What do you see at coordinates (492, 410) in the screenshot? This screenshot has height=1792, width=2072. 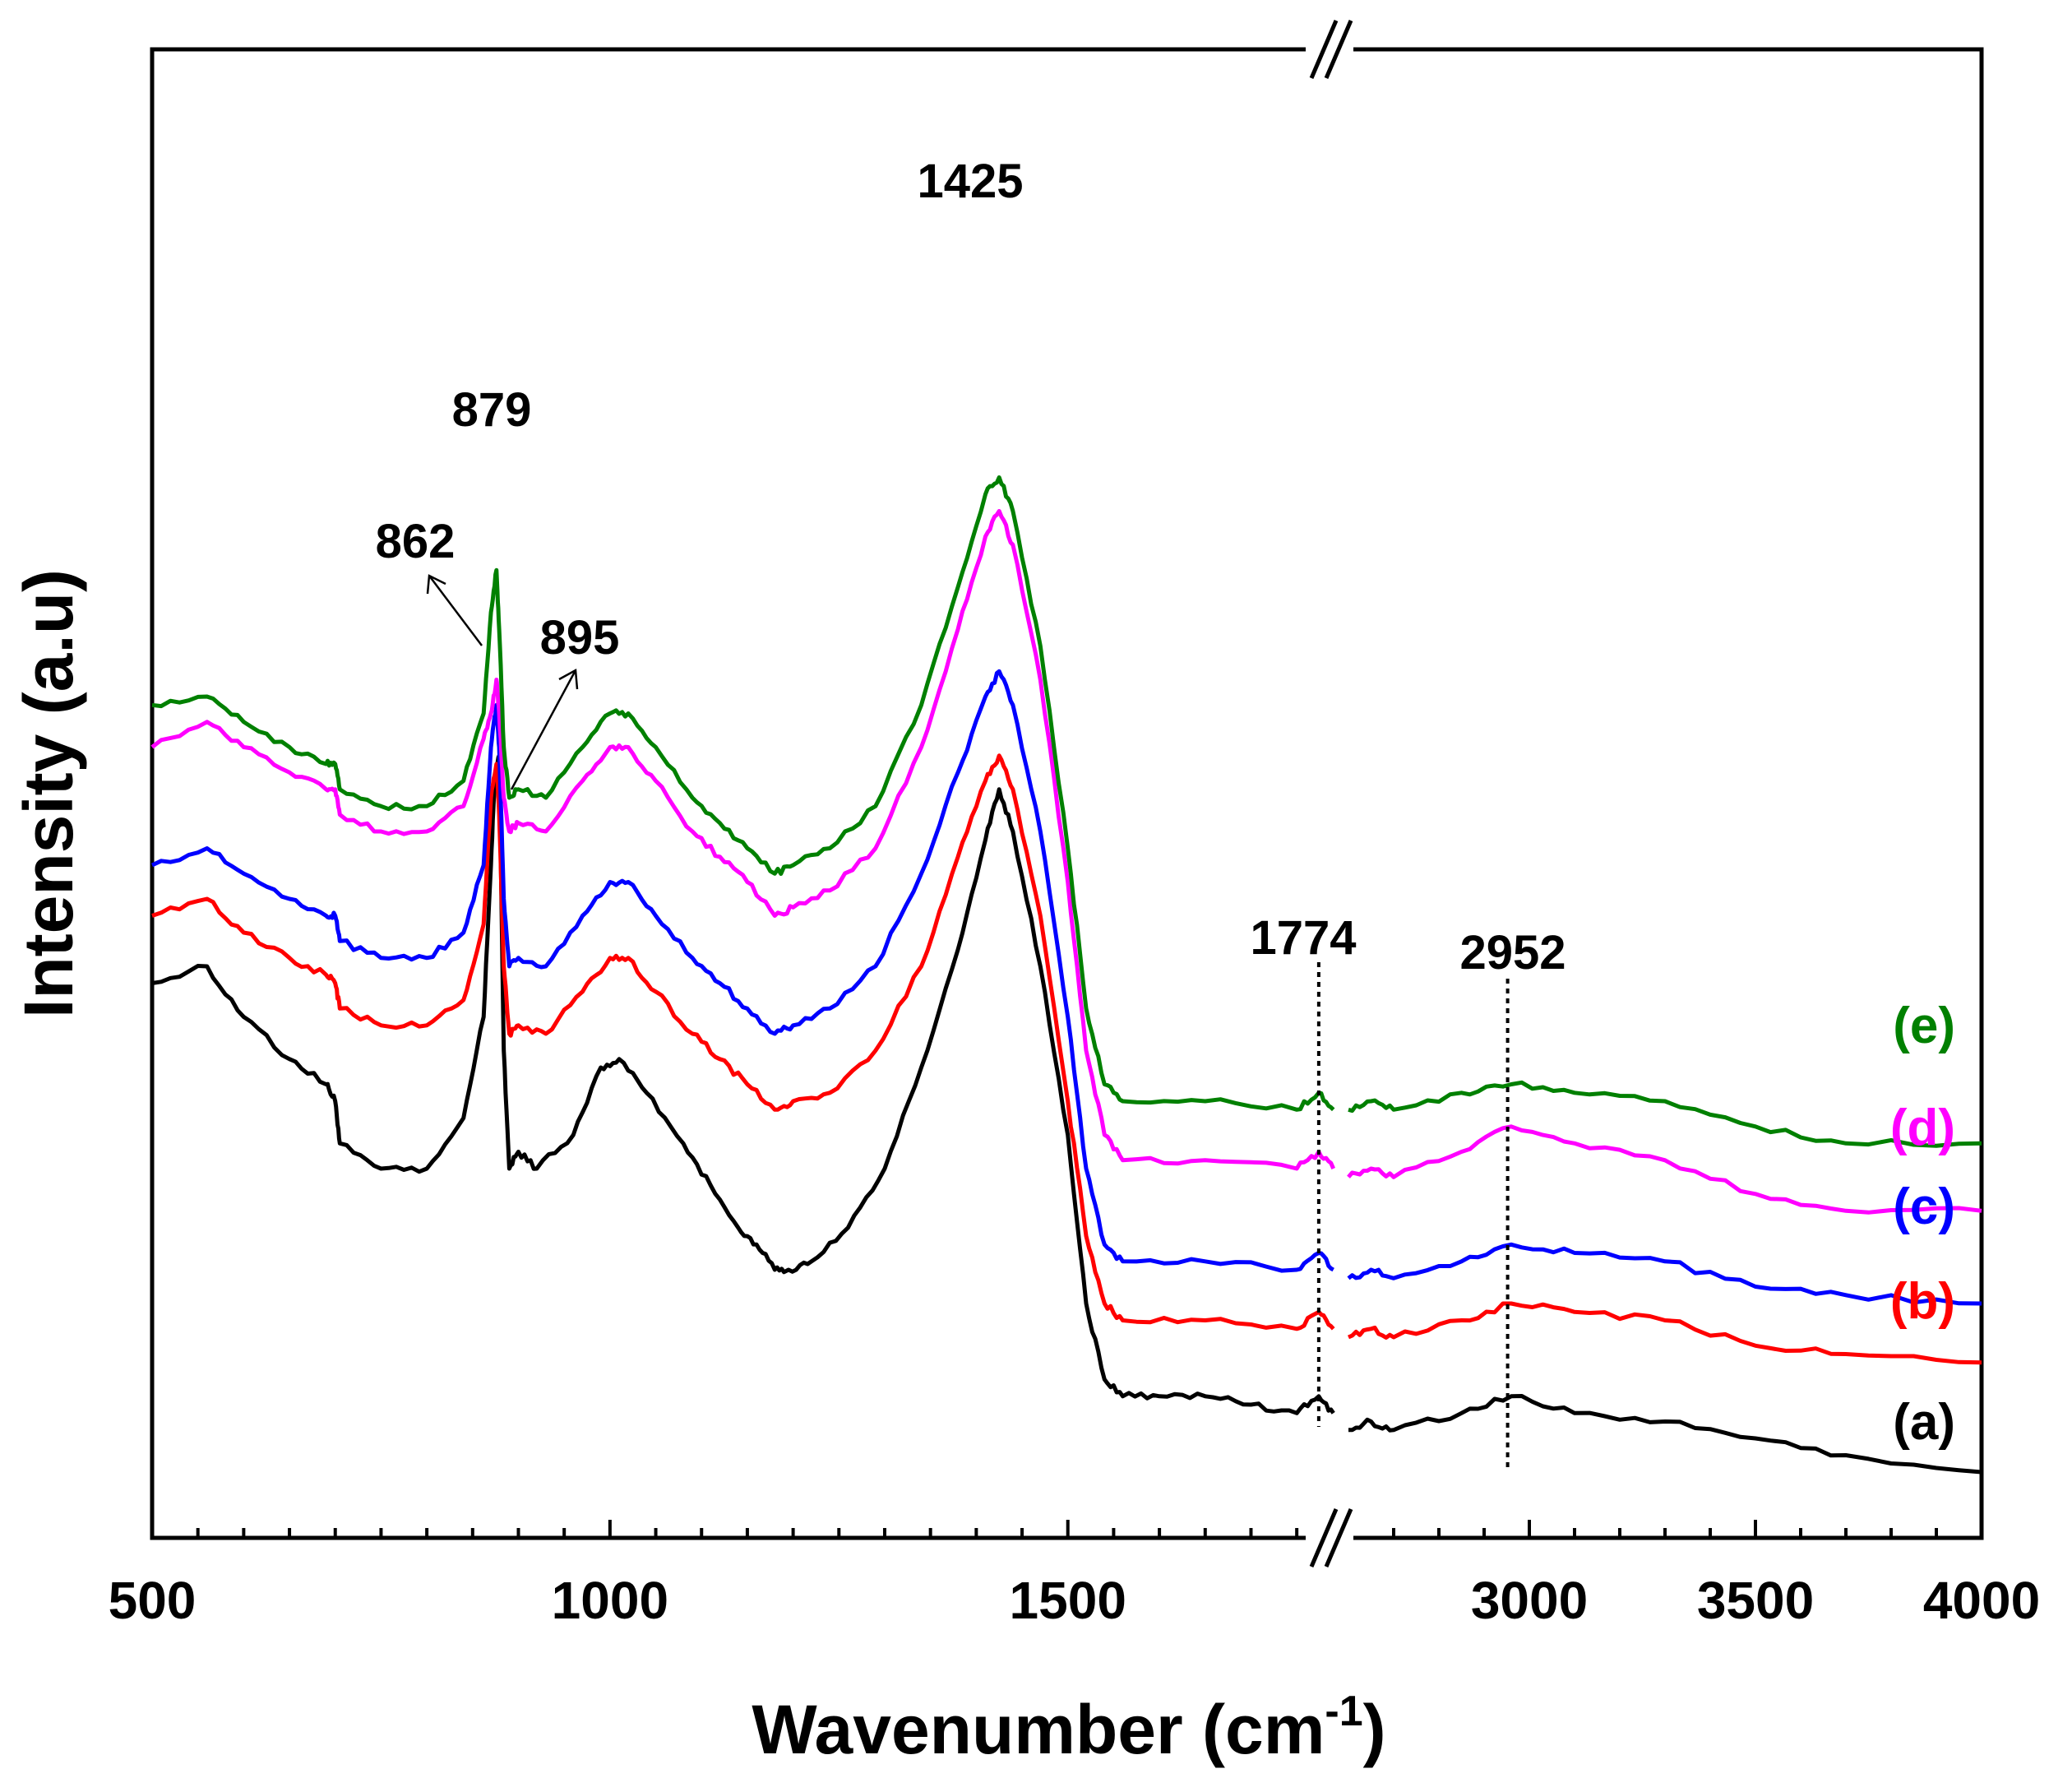 I see `annotation-879: 879` at bounding box center [492, 410].